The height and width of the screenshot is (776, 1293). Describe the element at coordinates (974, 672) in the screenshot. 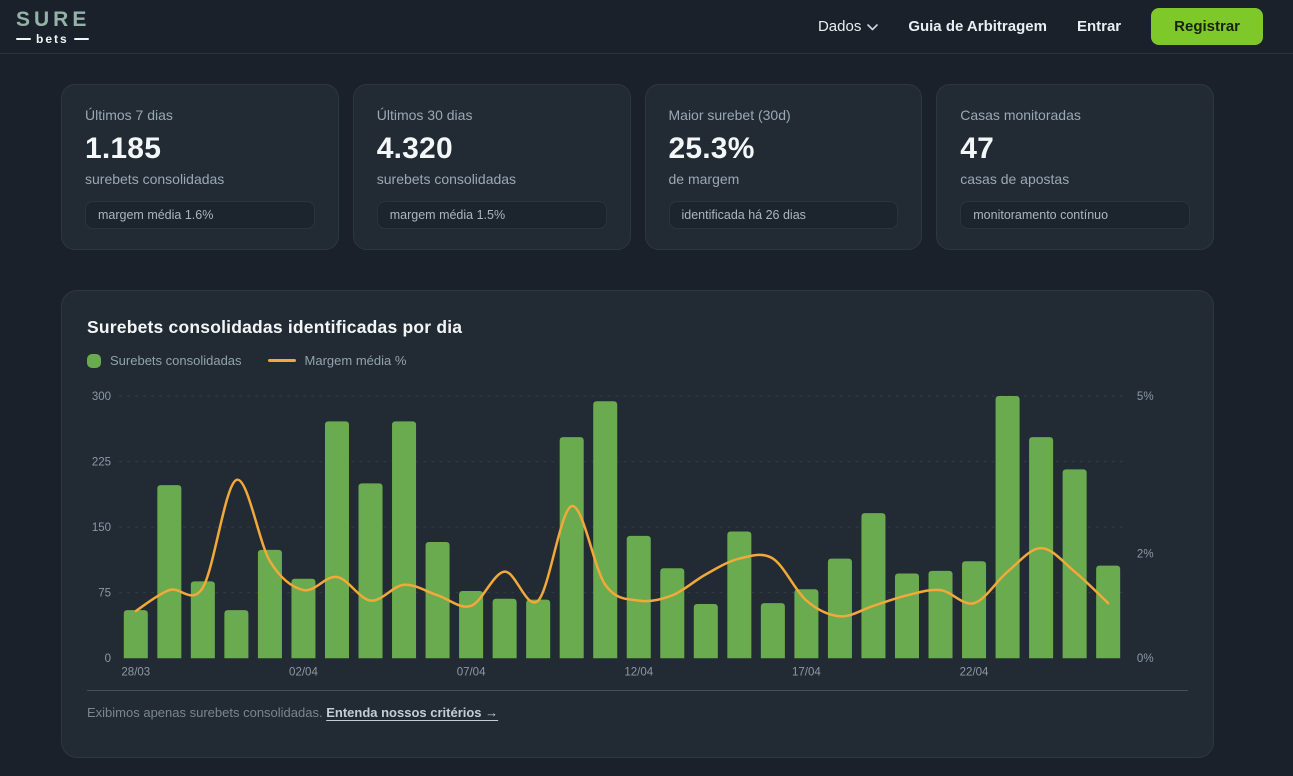

I see `x-axis-tick: 22/04` at that location.